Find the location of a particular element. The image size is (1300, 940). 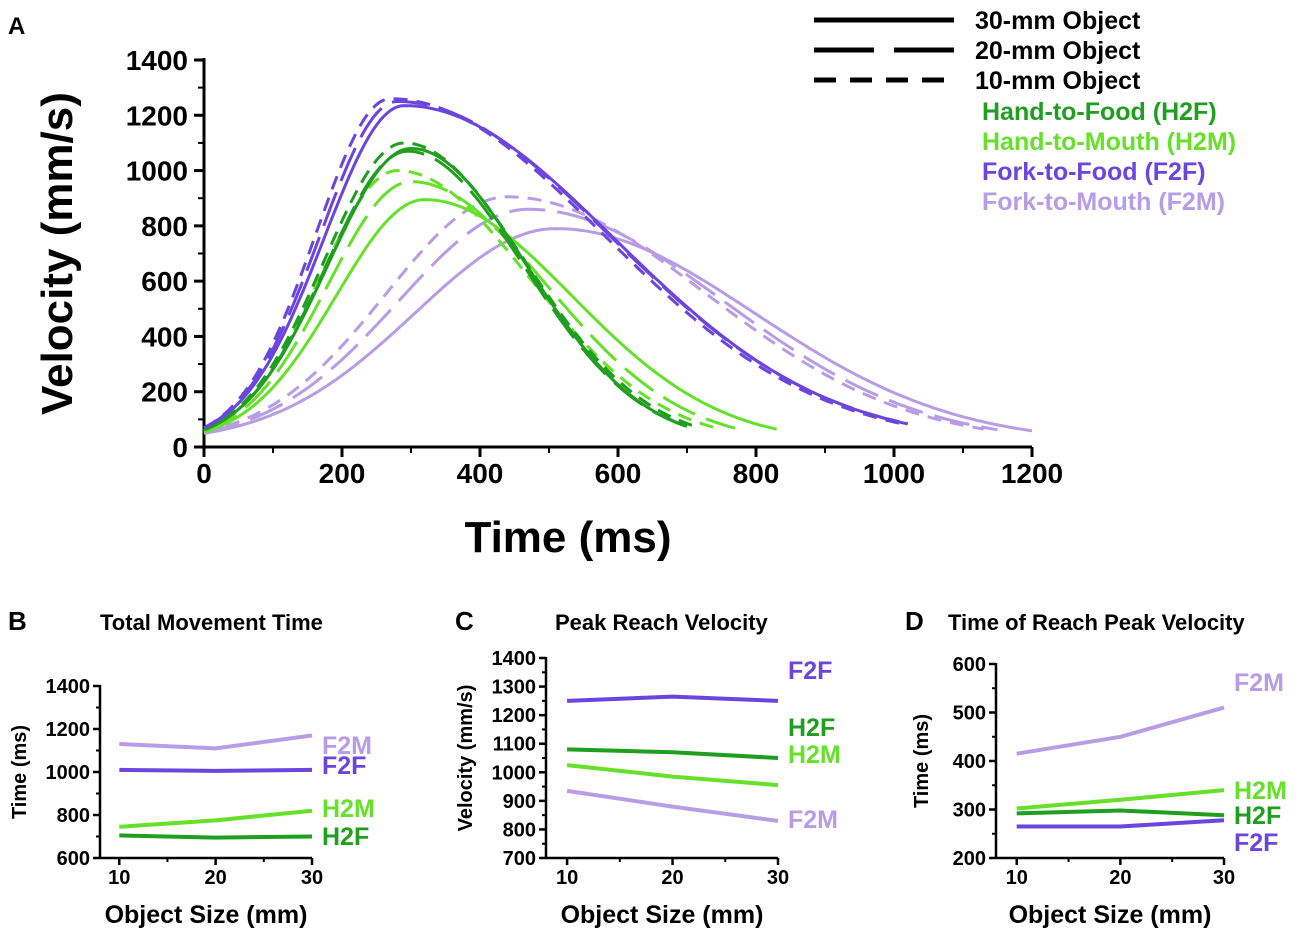

x-tick-label-a: 1200 is located at coordinates (1032, 473).